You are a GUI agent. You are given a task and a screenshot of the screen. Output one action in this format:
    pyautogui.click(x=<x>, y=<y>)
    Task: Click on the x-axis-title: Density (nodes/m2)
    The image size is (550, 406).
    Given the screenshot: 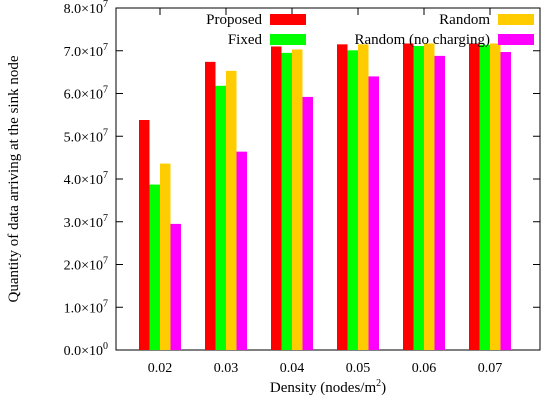 What is the action you would take?
    pyautogui.click(x=328, y=387)
    